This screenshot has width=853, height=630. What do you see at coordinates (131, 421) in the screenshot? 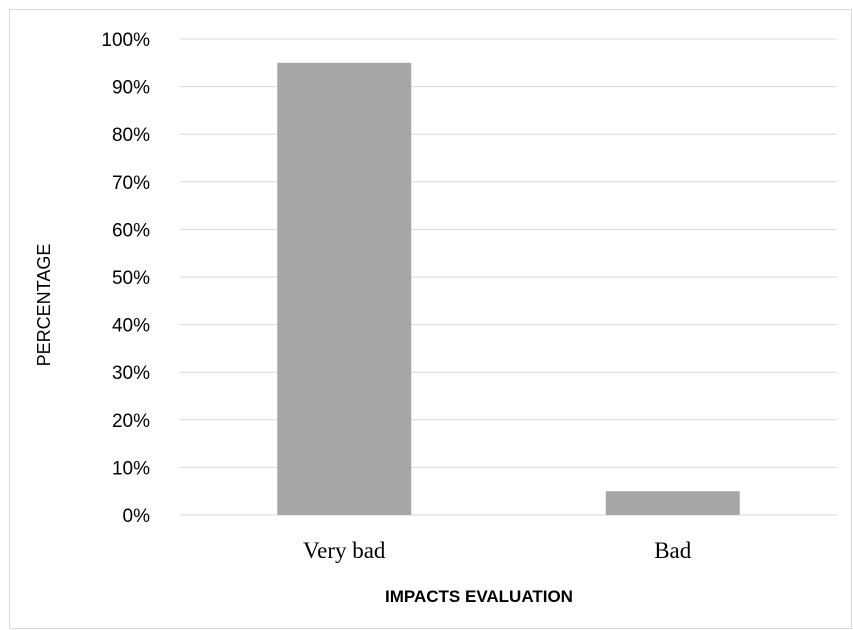
I see `y-tick-label: 20%` at bounding box center [131, 421].